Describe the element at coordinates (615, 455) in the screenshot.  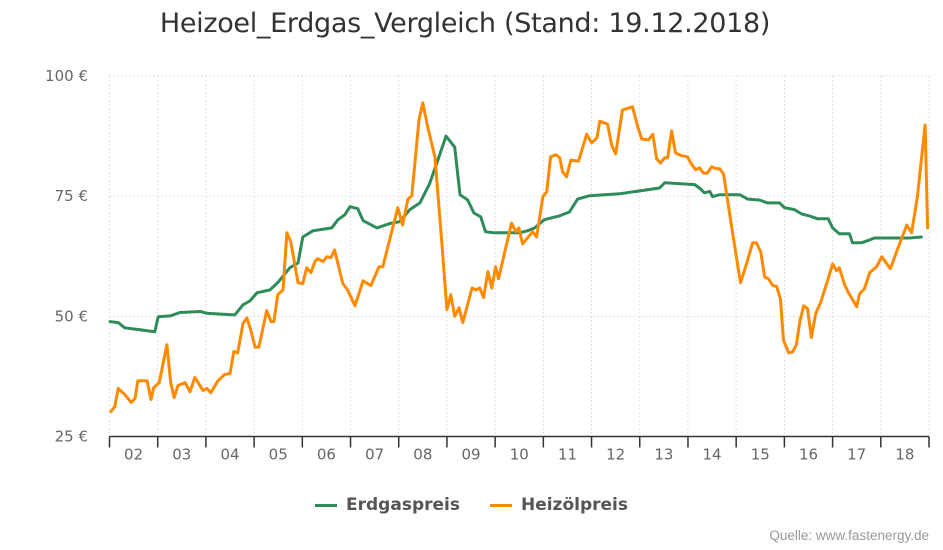
I see `x-tick-label: 12` at that location.